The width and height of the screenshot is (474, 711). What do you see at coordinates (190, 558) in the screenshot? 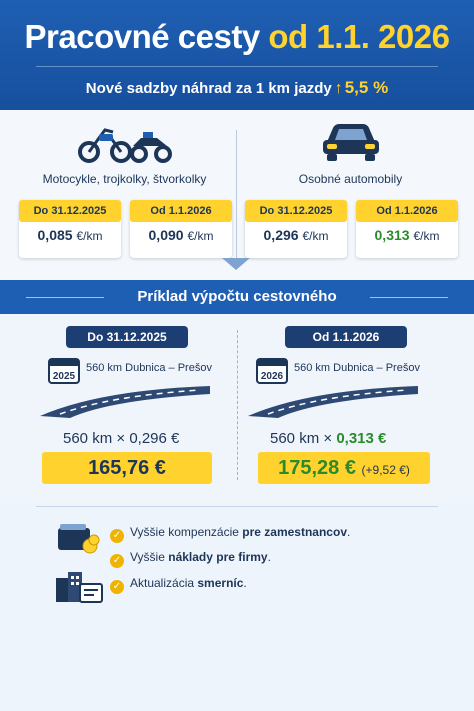
I see `benefit-item: ✓ Vyššie náklady pre firmy.` at bounding box center [190, 558].